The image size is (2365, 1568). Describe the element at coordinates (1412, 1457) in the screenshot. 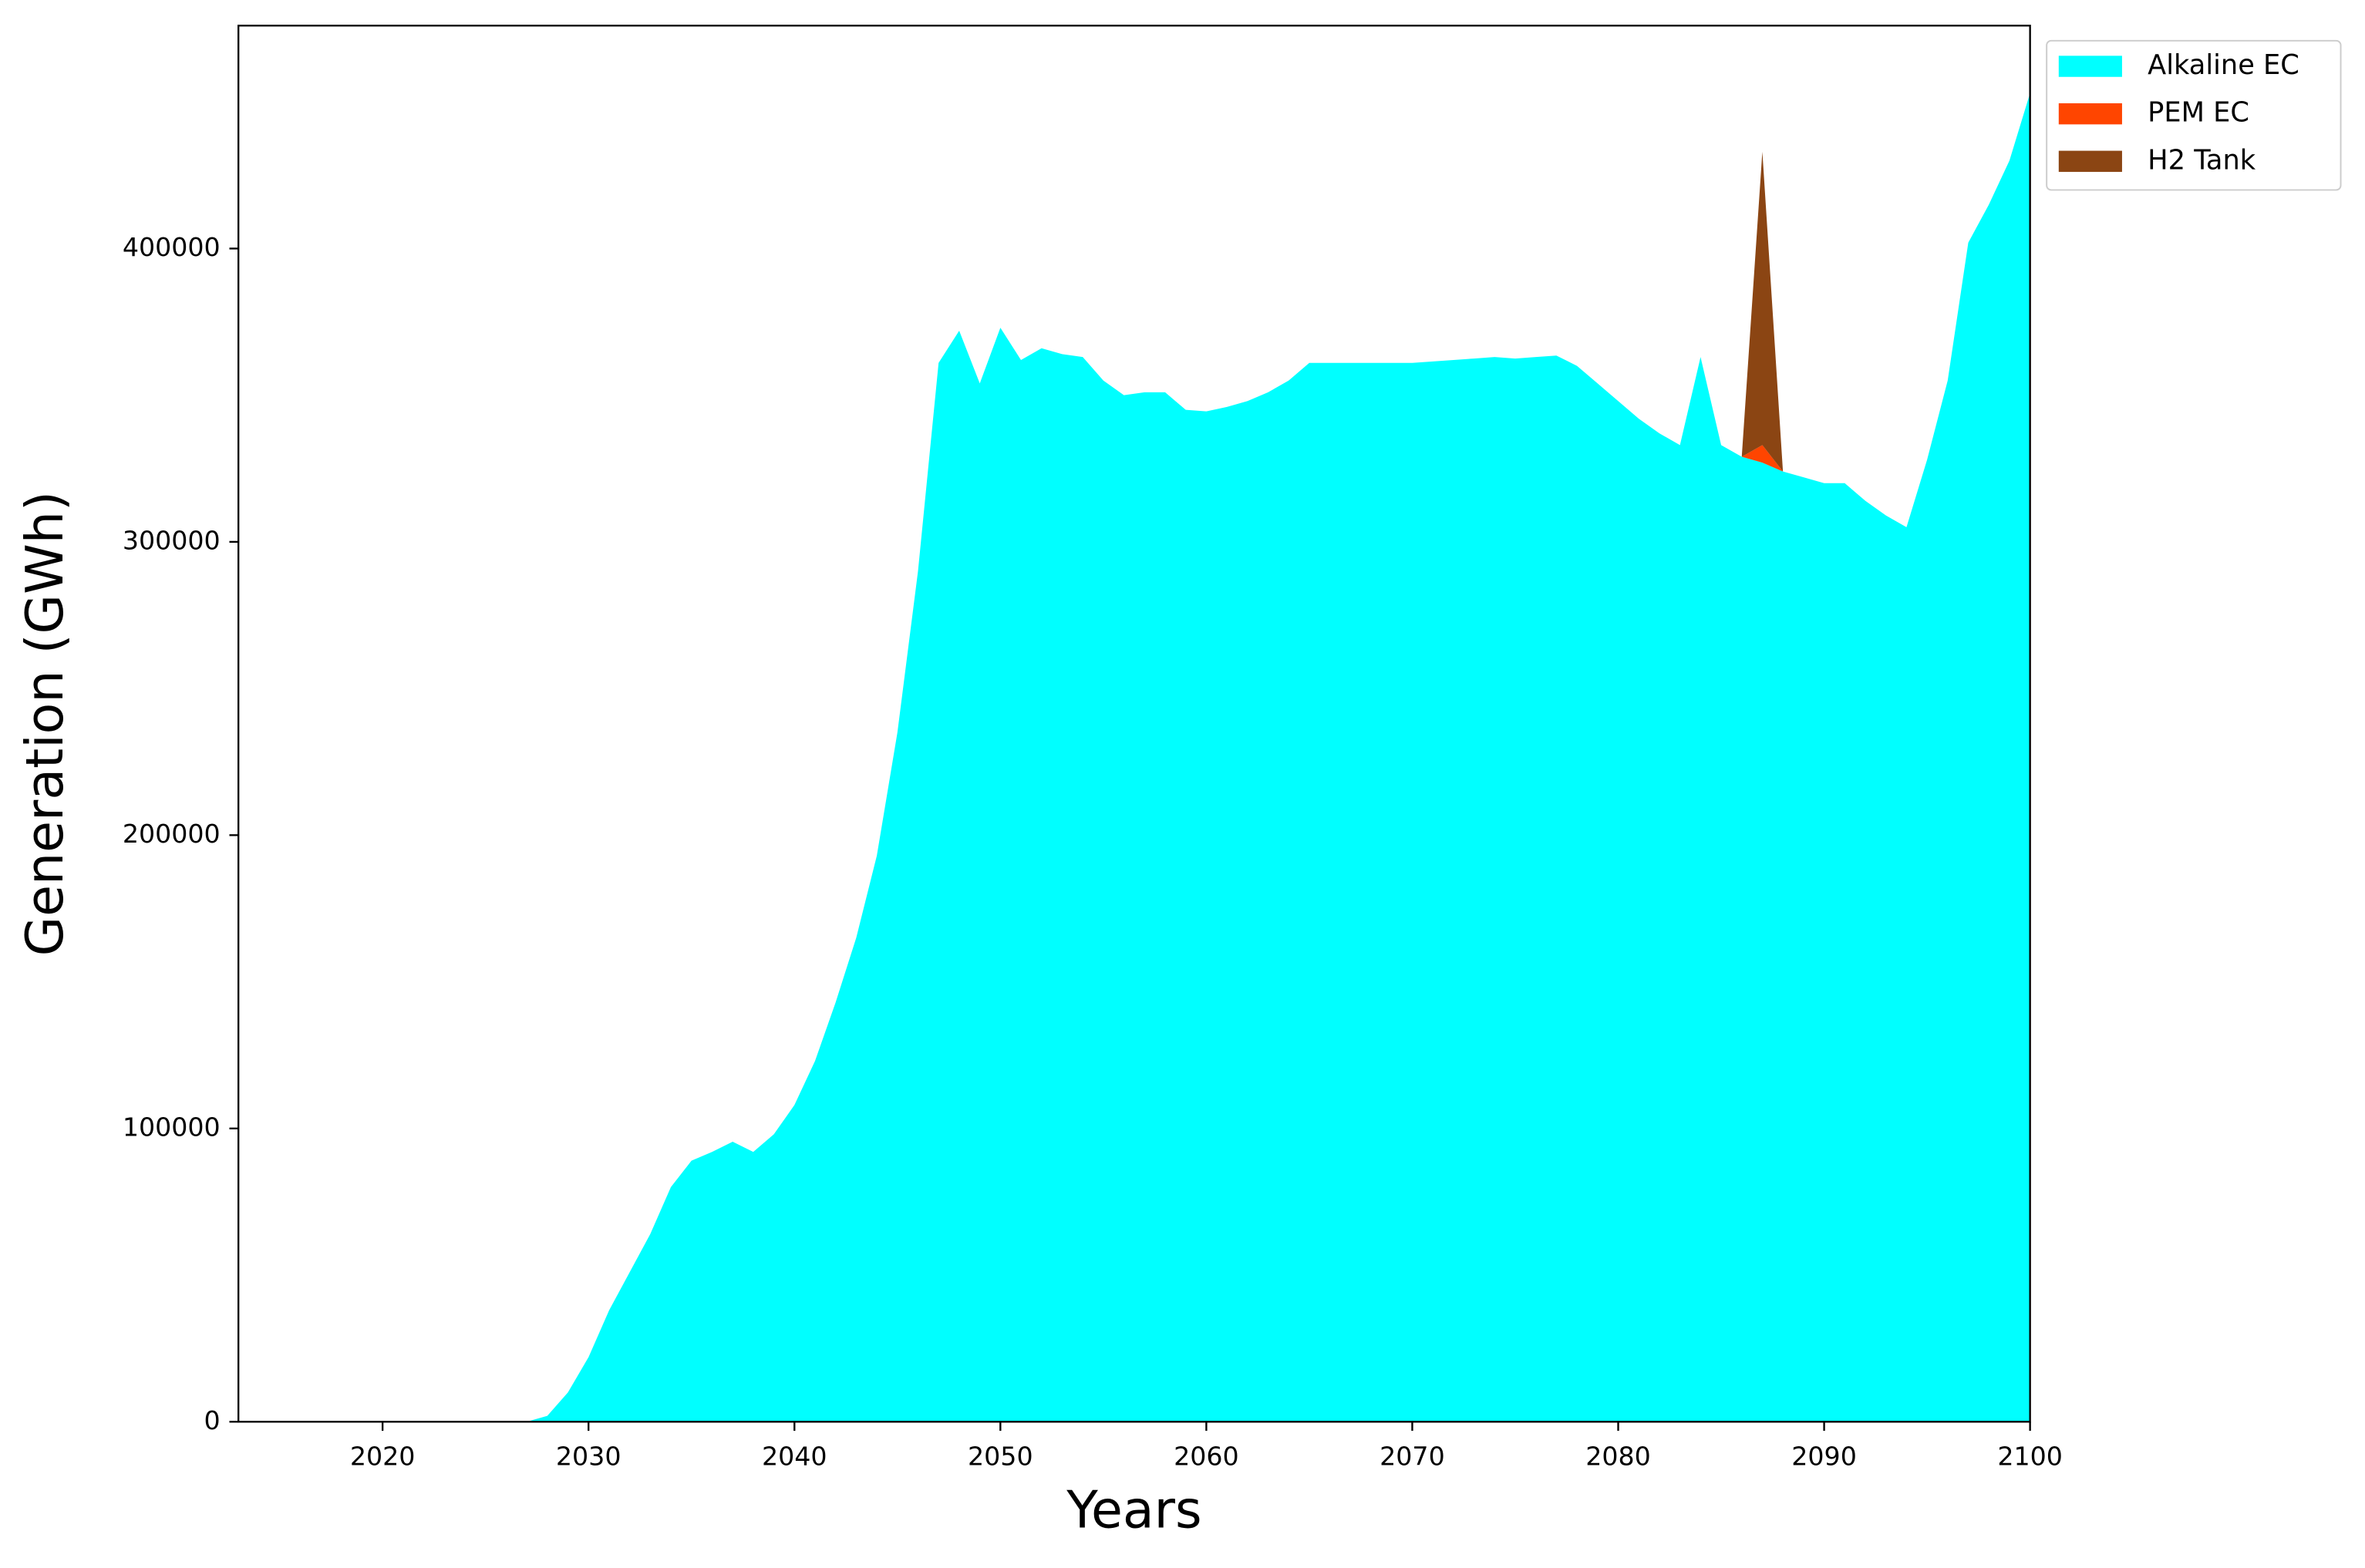

I see `x-tick-label: 2070` at that location.